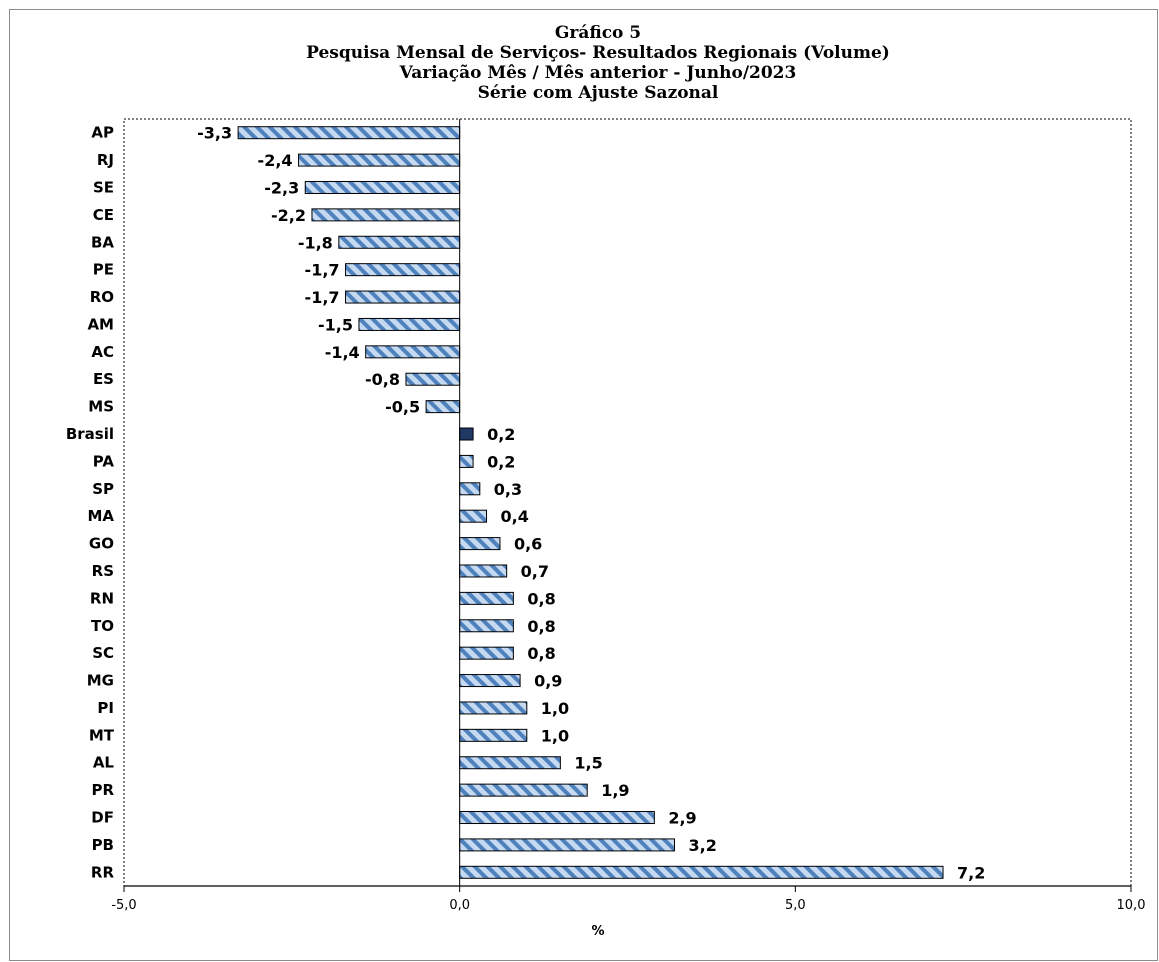 The image size is (1159, 962). I want to click on category-label-pe: PE, so click(103, 270).